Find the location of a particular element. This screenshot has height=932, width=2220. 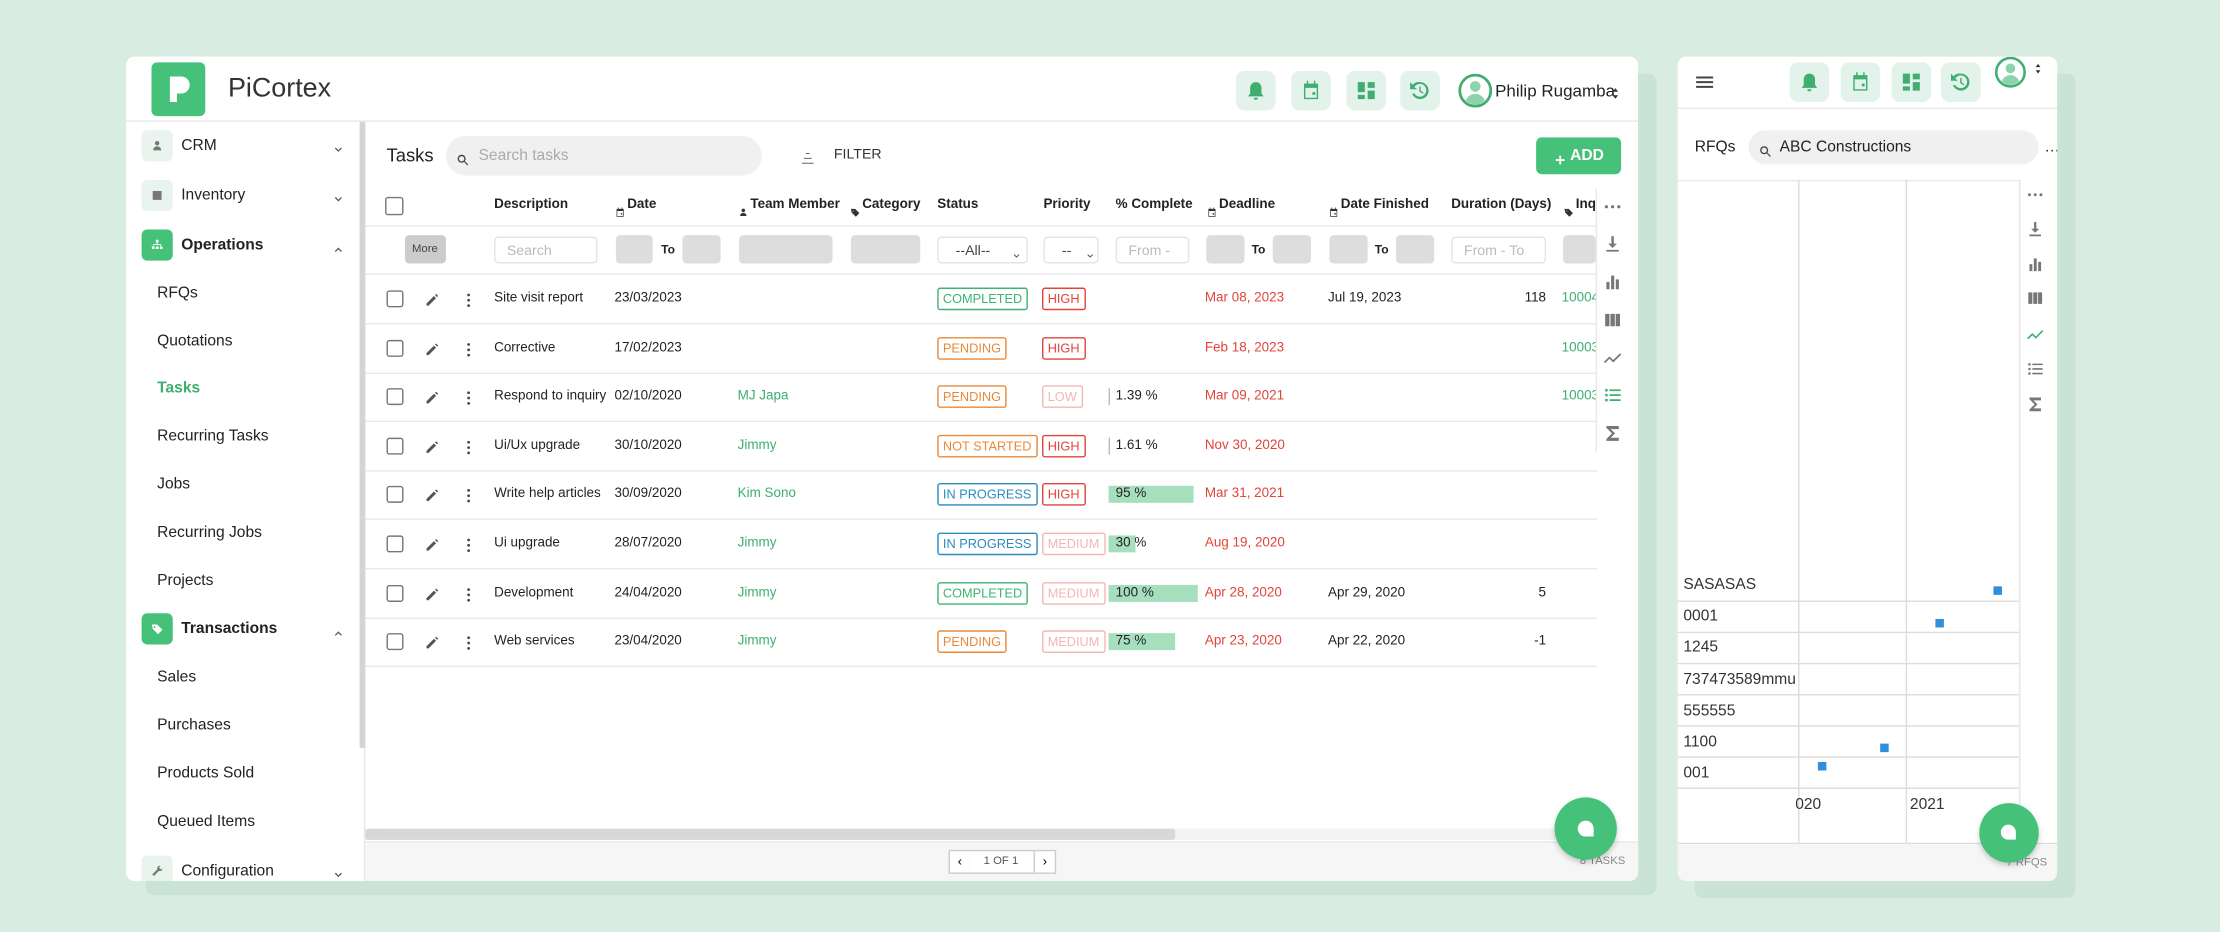

menu-group: Transactions is located at coordinates (229, 629).